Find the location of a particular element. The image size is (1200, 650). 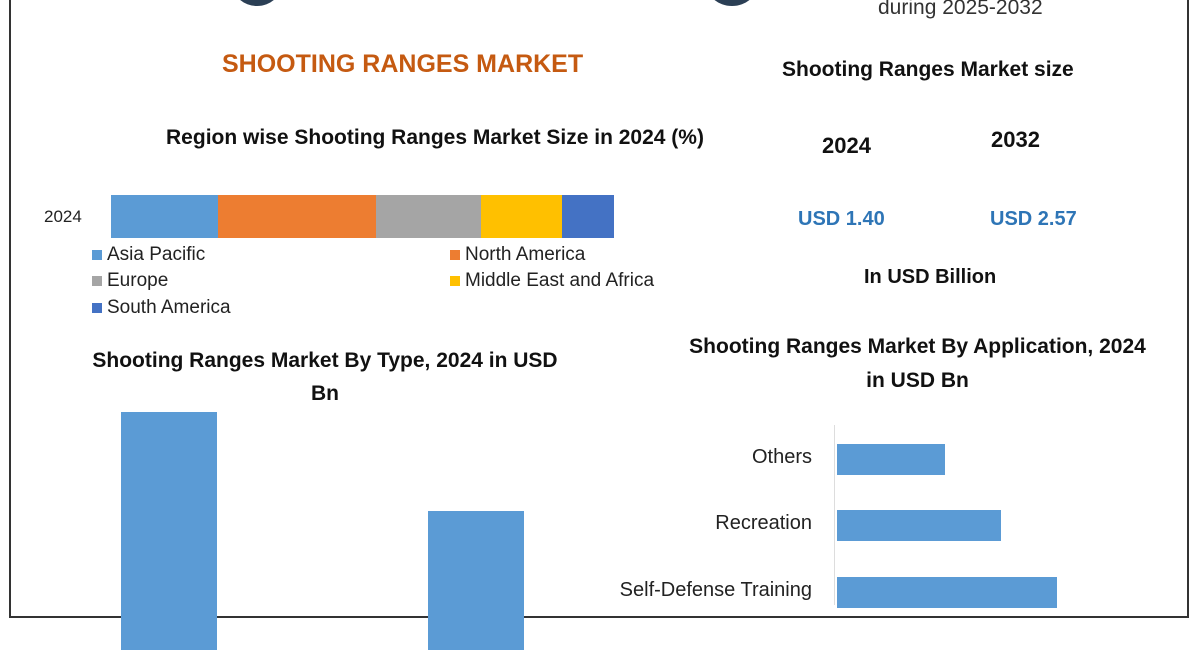

legend-label: South America is located at coordinates (169, 307).